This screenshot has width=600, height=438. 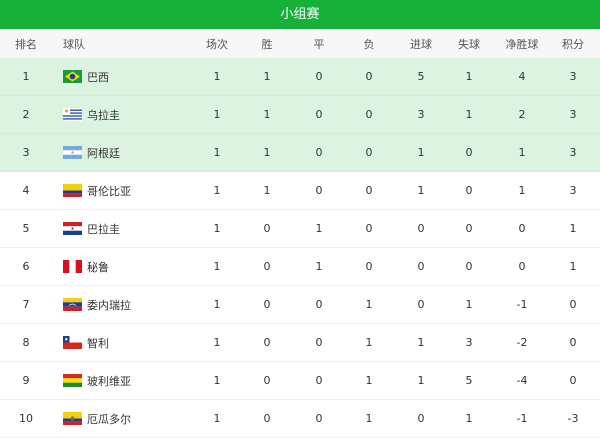 I want to click on table-row: 9 玻利维亚 1 0 0 1 1 5 -4 0, so click(x=300, y=381).